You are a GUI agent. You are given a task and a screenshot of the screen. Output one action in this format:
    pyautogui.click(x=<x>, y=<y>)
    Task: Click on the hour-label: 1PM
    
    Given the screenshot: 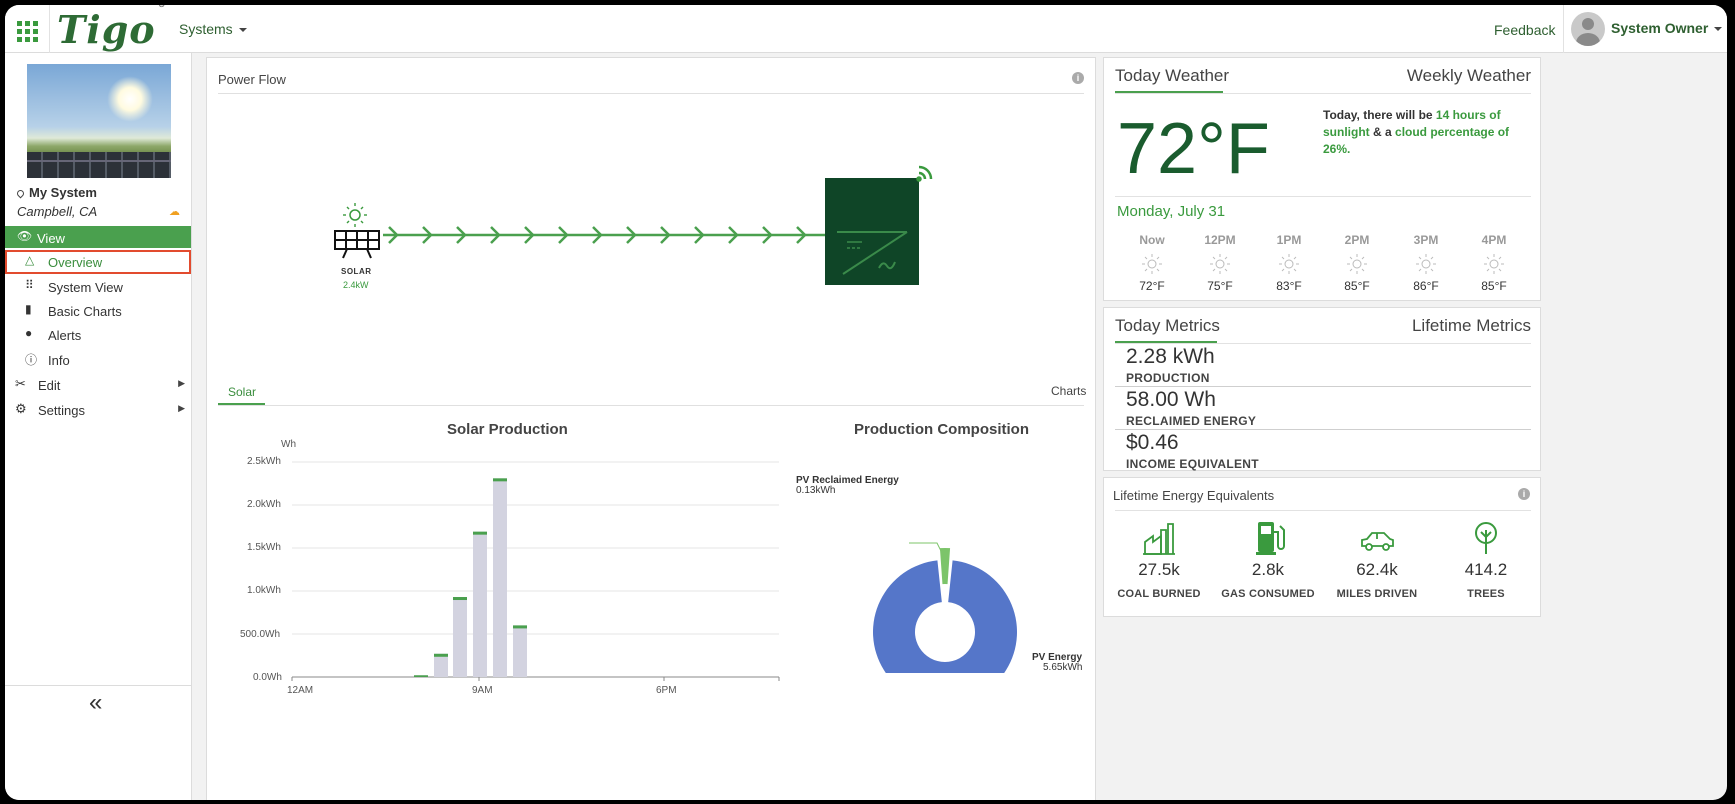 What is the action you would take?
    pyautogui.click(x=1289, y=240)
    